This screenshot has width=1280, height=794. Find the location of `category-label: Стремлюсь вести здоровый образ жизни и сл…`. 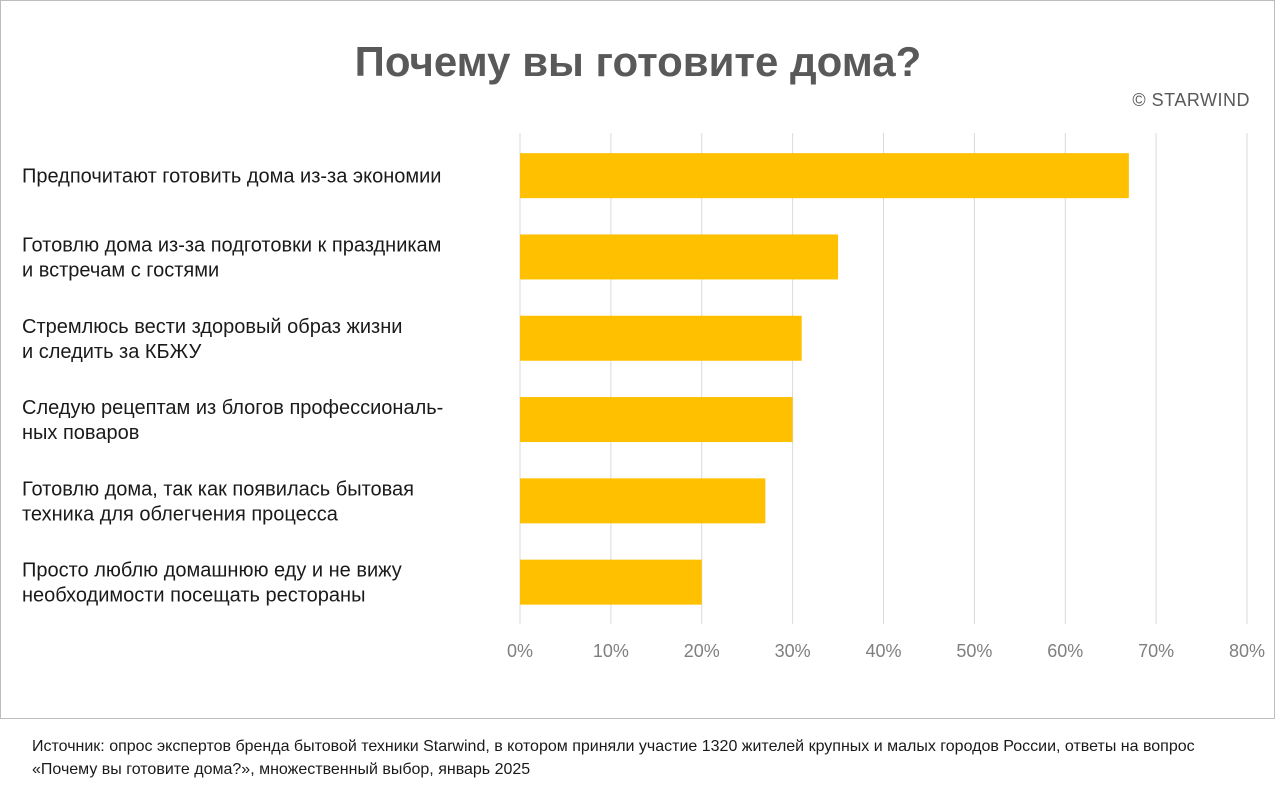

category-label: Стремлюсь вести здоровый образ жизни и сл… is located at coordinates (212, 339).